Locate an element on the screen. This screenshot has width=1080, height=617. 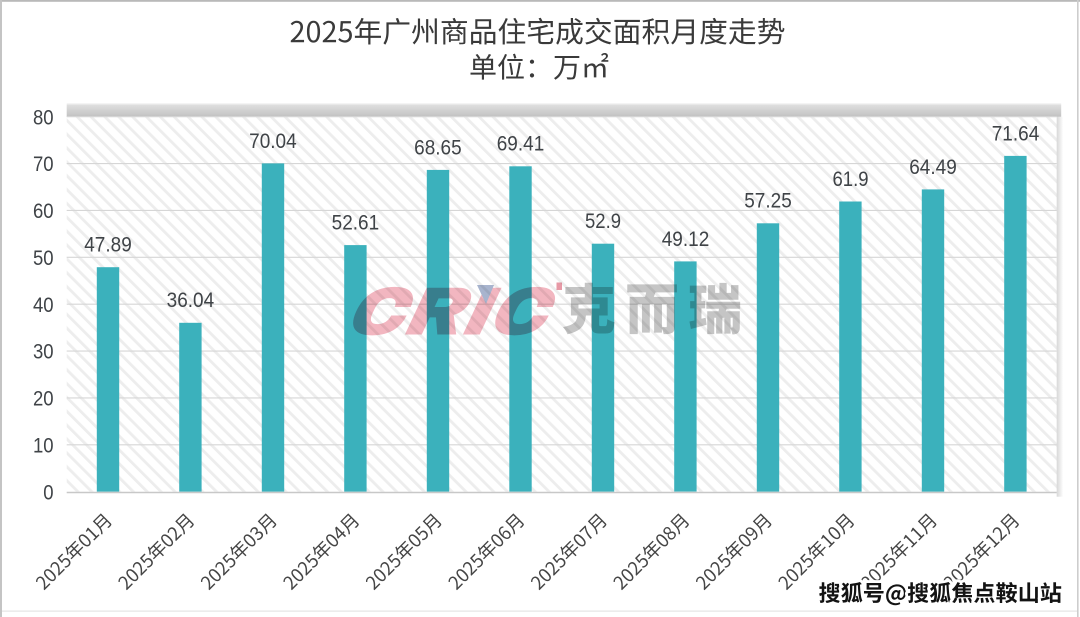
svg-text: 57.25 is located at coordinates (768, 201).